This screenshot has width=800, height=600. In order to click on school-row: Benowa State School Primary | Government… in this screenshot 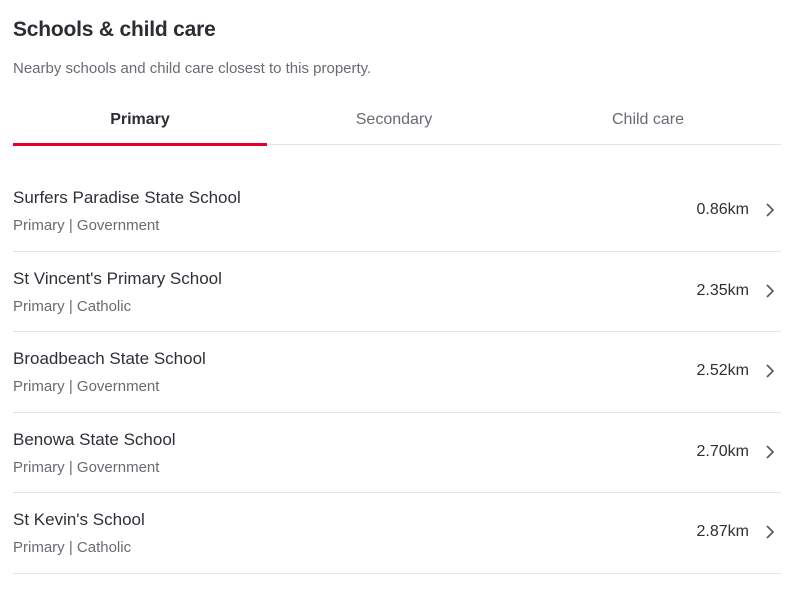, I will do `click(397, 453)`.